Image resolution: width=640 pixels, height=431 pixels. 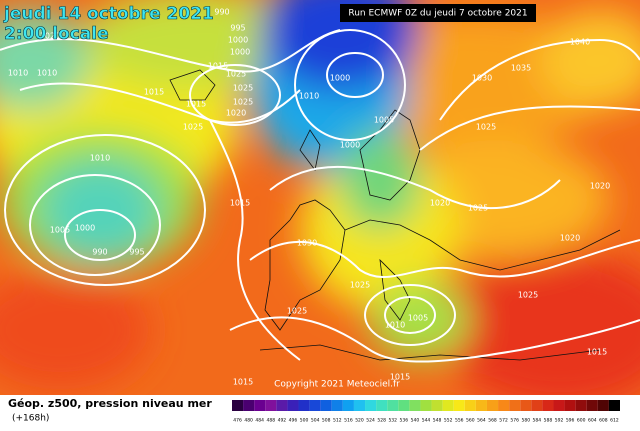 I want to click on date: jeudi 14 octobre 2021, so click(x=108, y=14).